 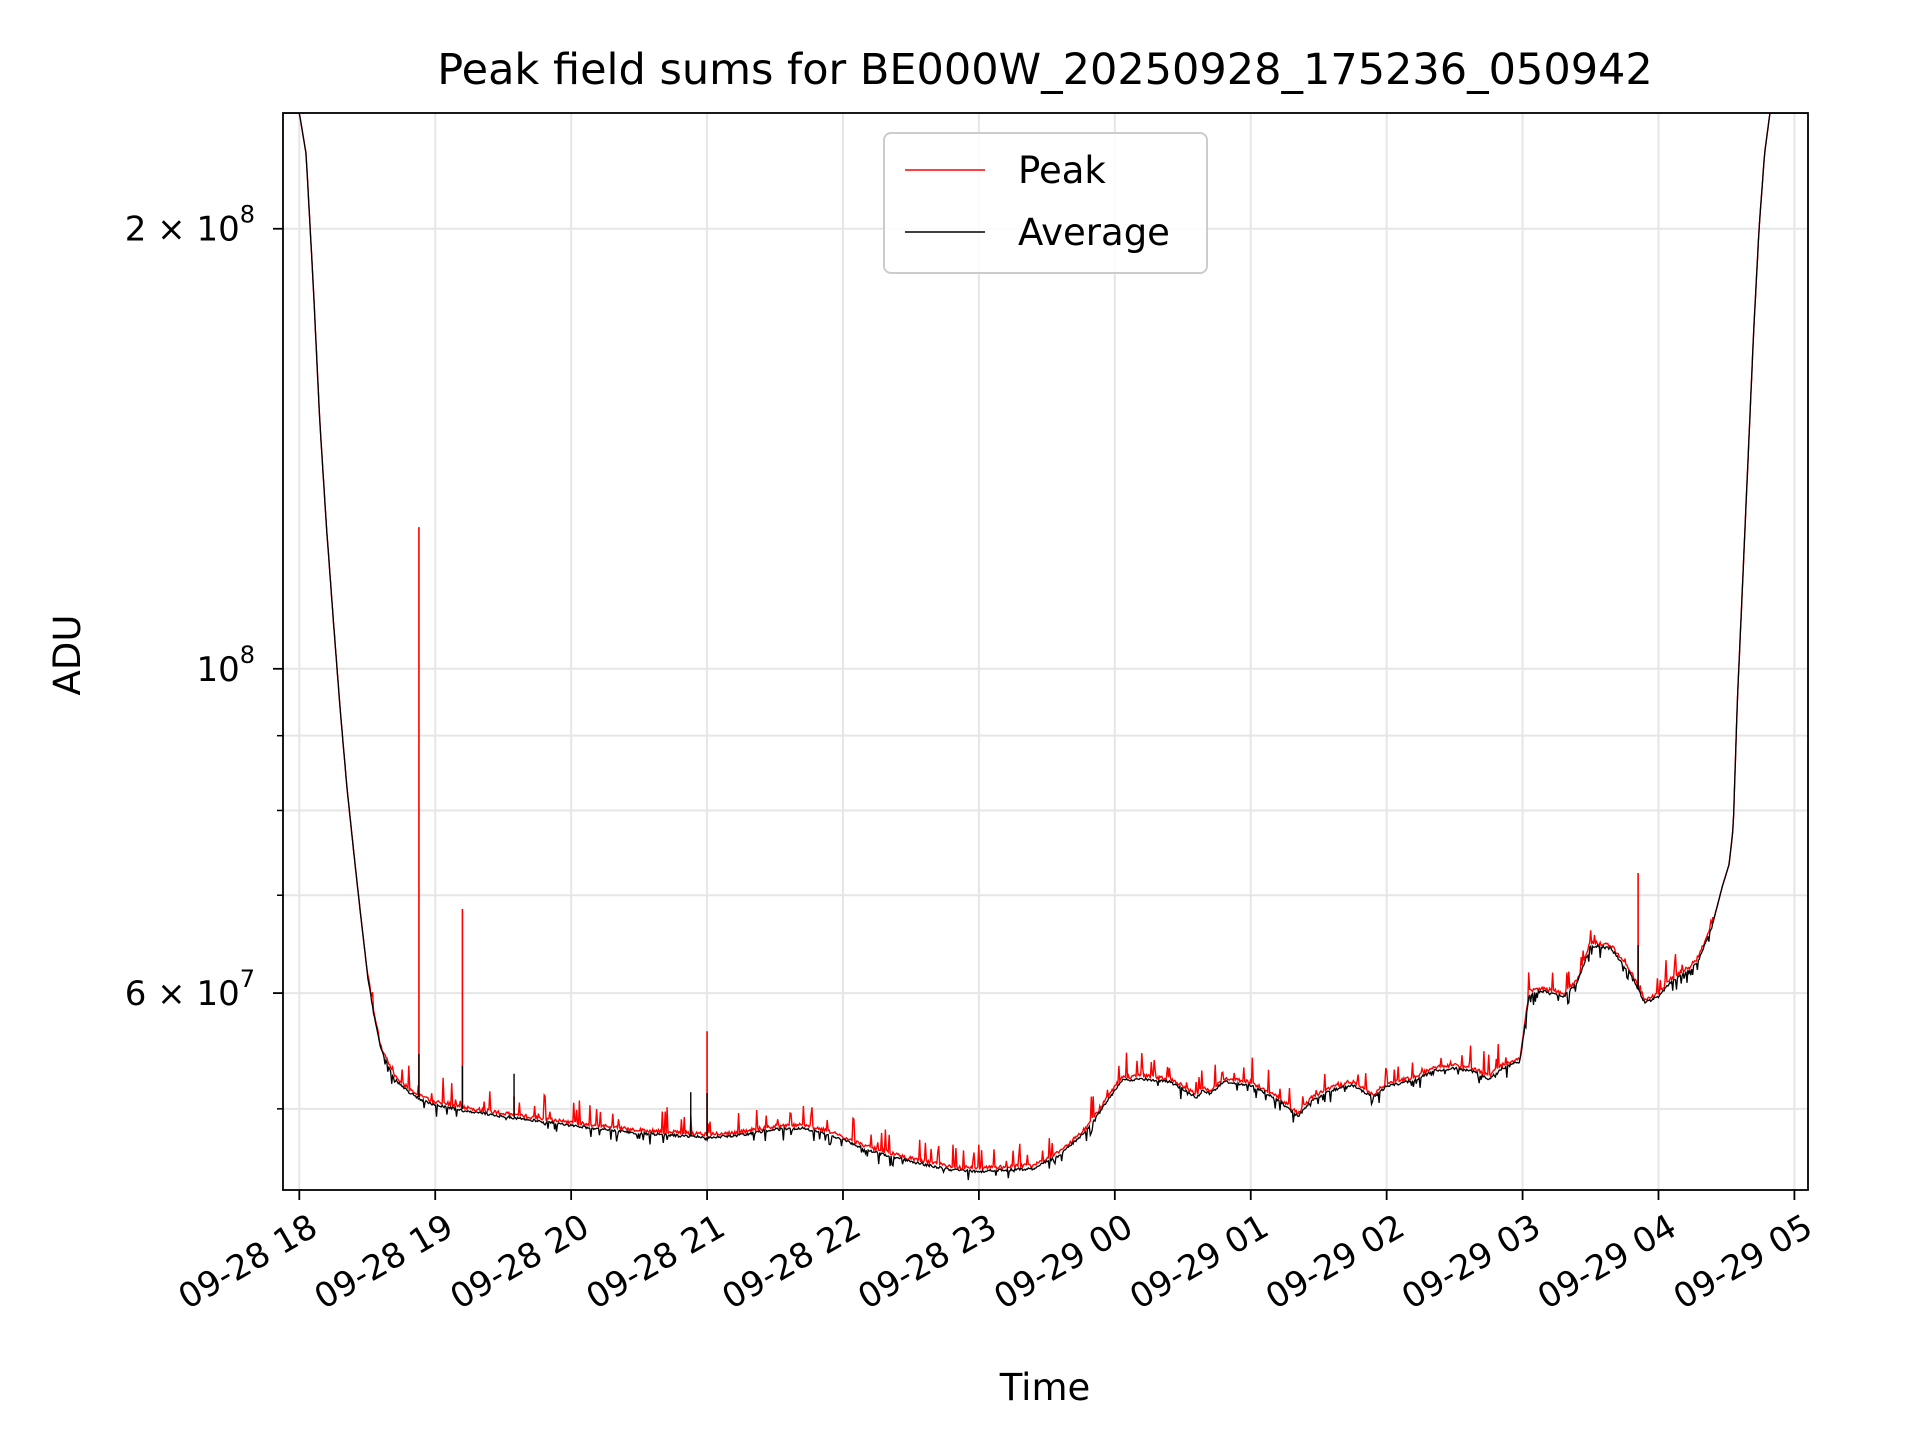 What do you see at coordinates (791, 1262) in the screenshot?
I see `x-tick-label: 09-28 22` at bounding box center [791, 1262].